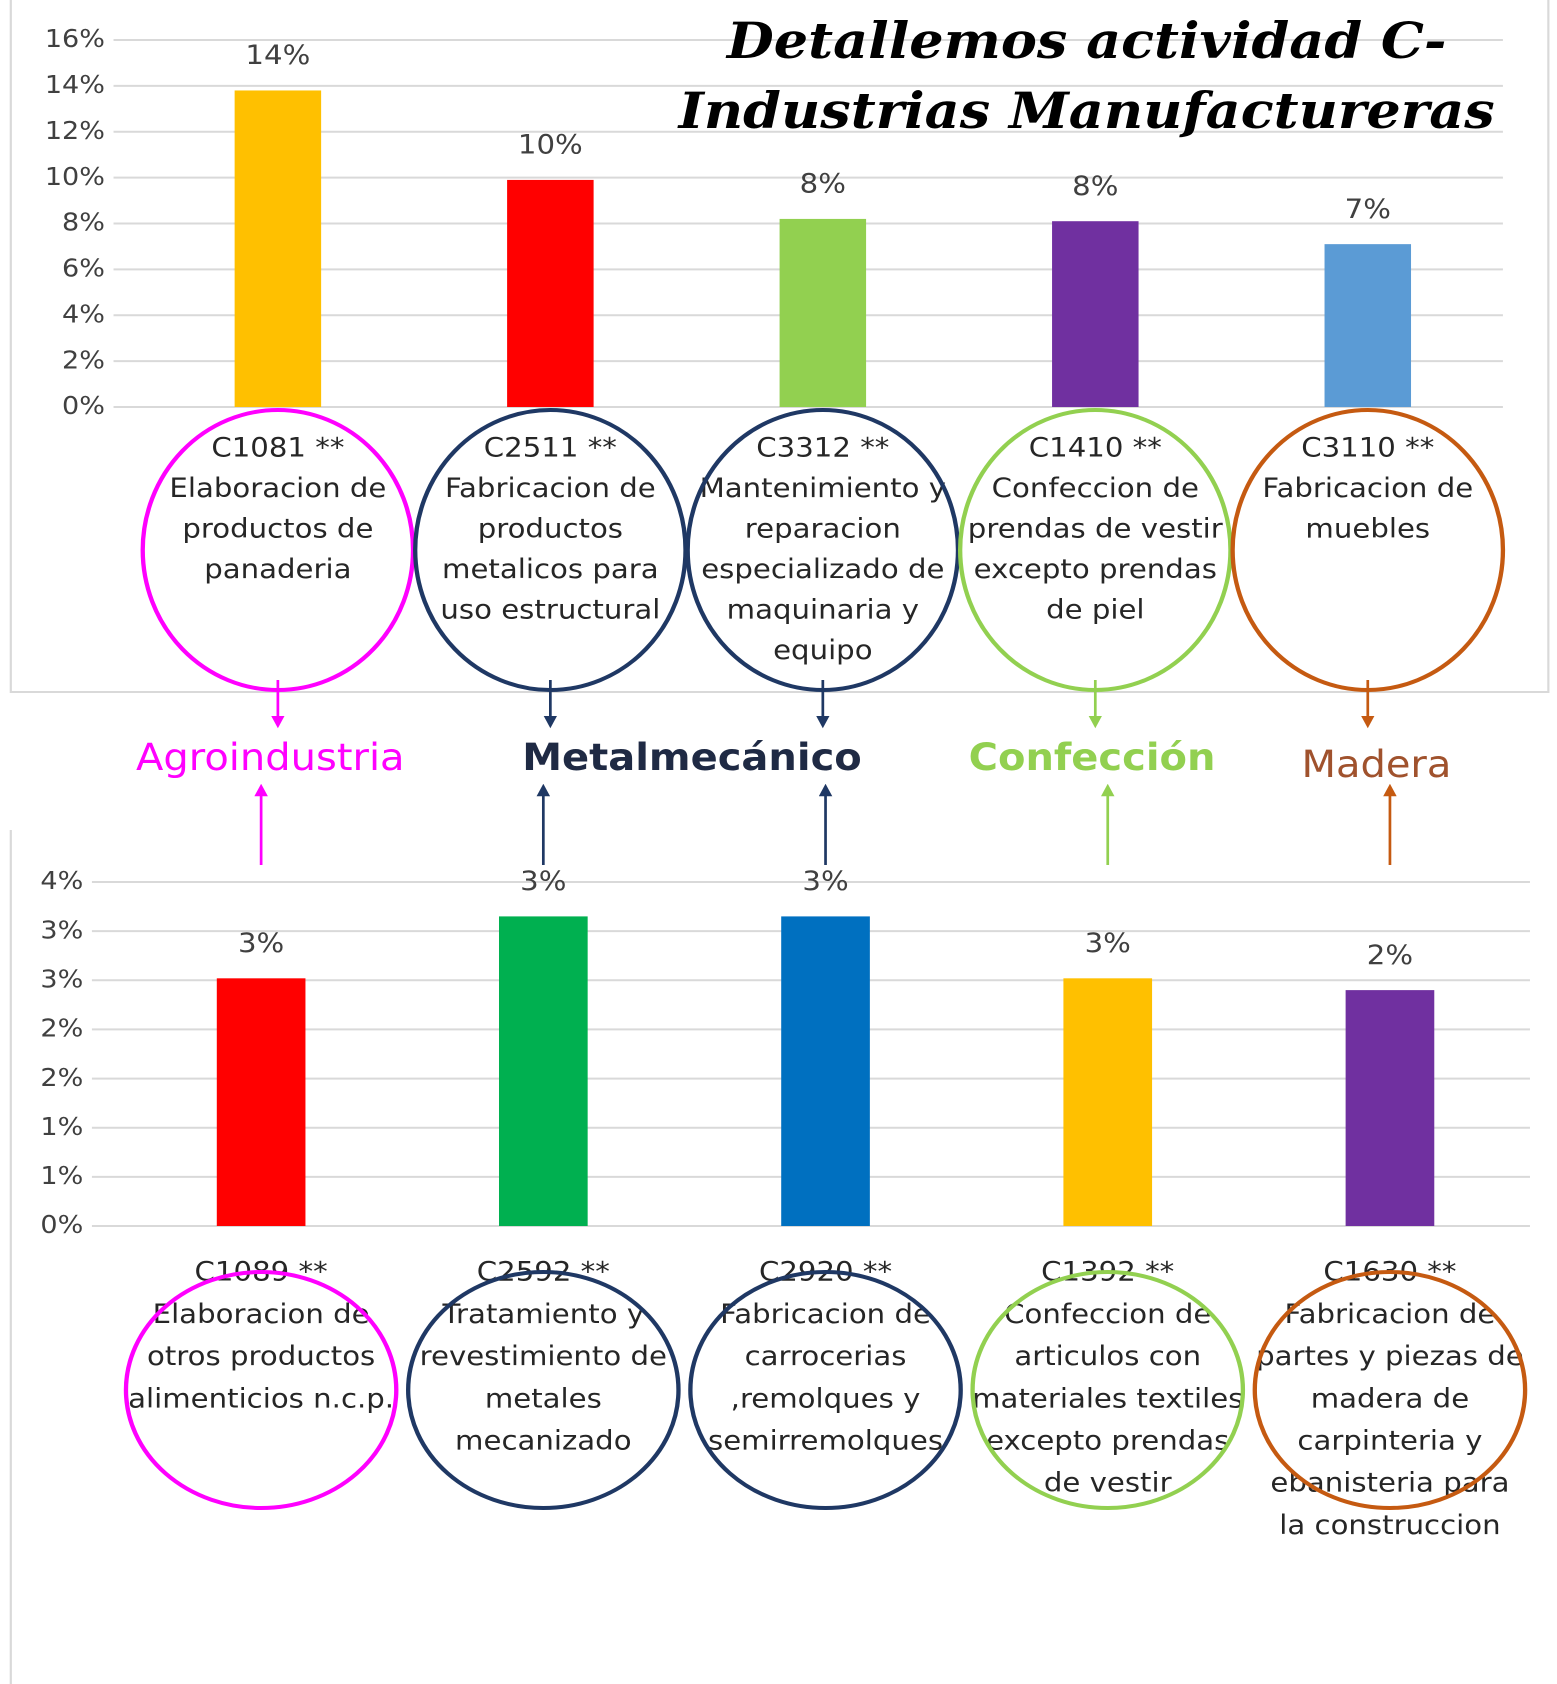 This screenshot has width=1557, height=1684. Describe the element at coordinates (692, 757) in the screenshot. I see `group-label: Metalmecánico` at that location.